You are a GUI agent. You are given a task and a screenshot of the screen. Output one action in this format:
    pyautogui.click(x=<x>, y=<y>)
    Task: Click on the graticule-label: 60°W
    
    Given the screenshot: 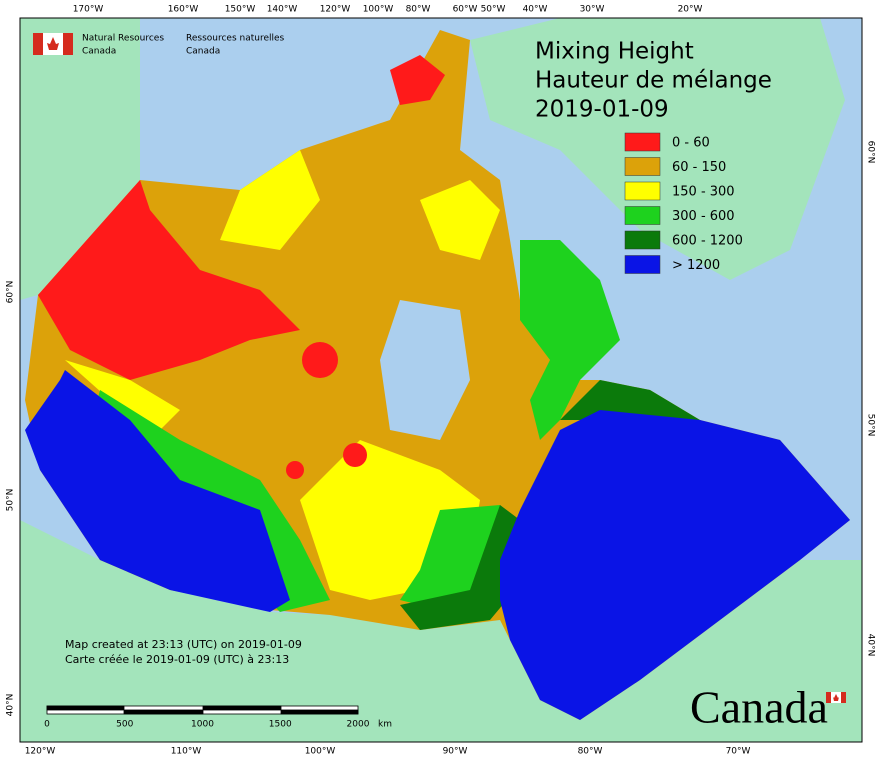 What is the action you would take?
    pyautogui.click(x=465, y=10)
    